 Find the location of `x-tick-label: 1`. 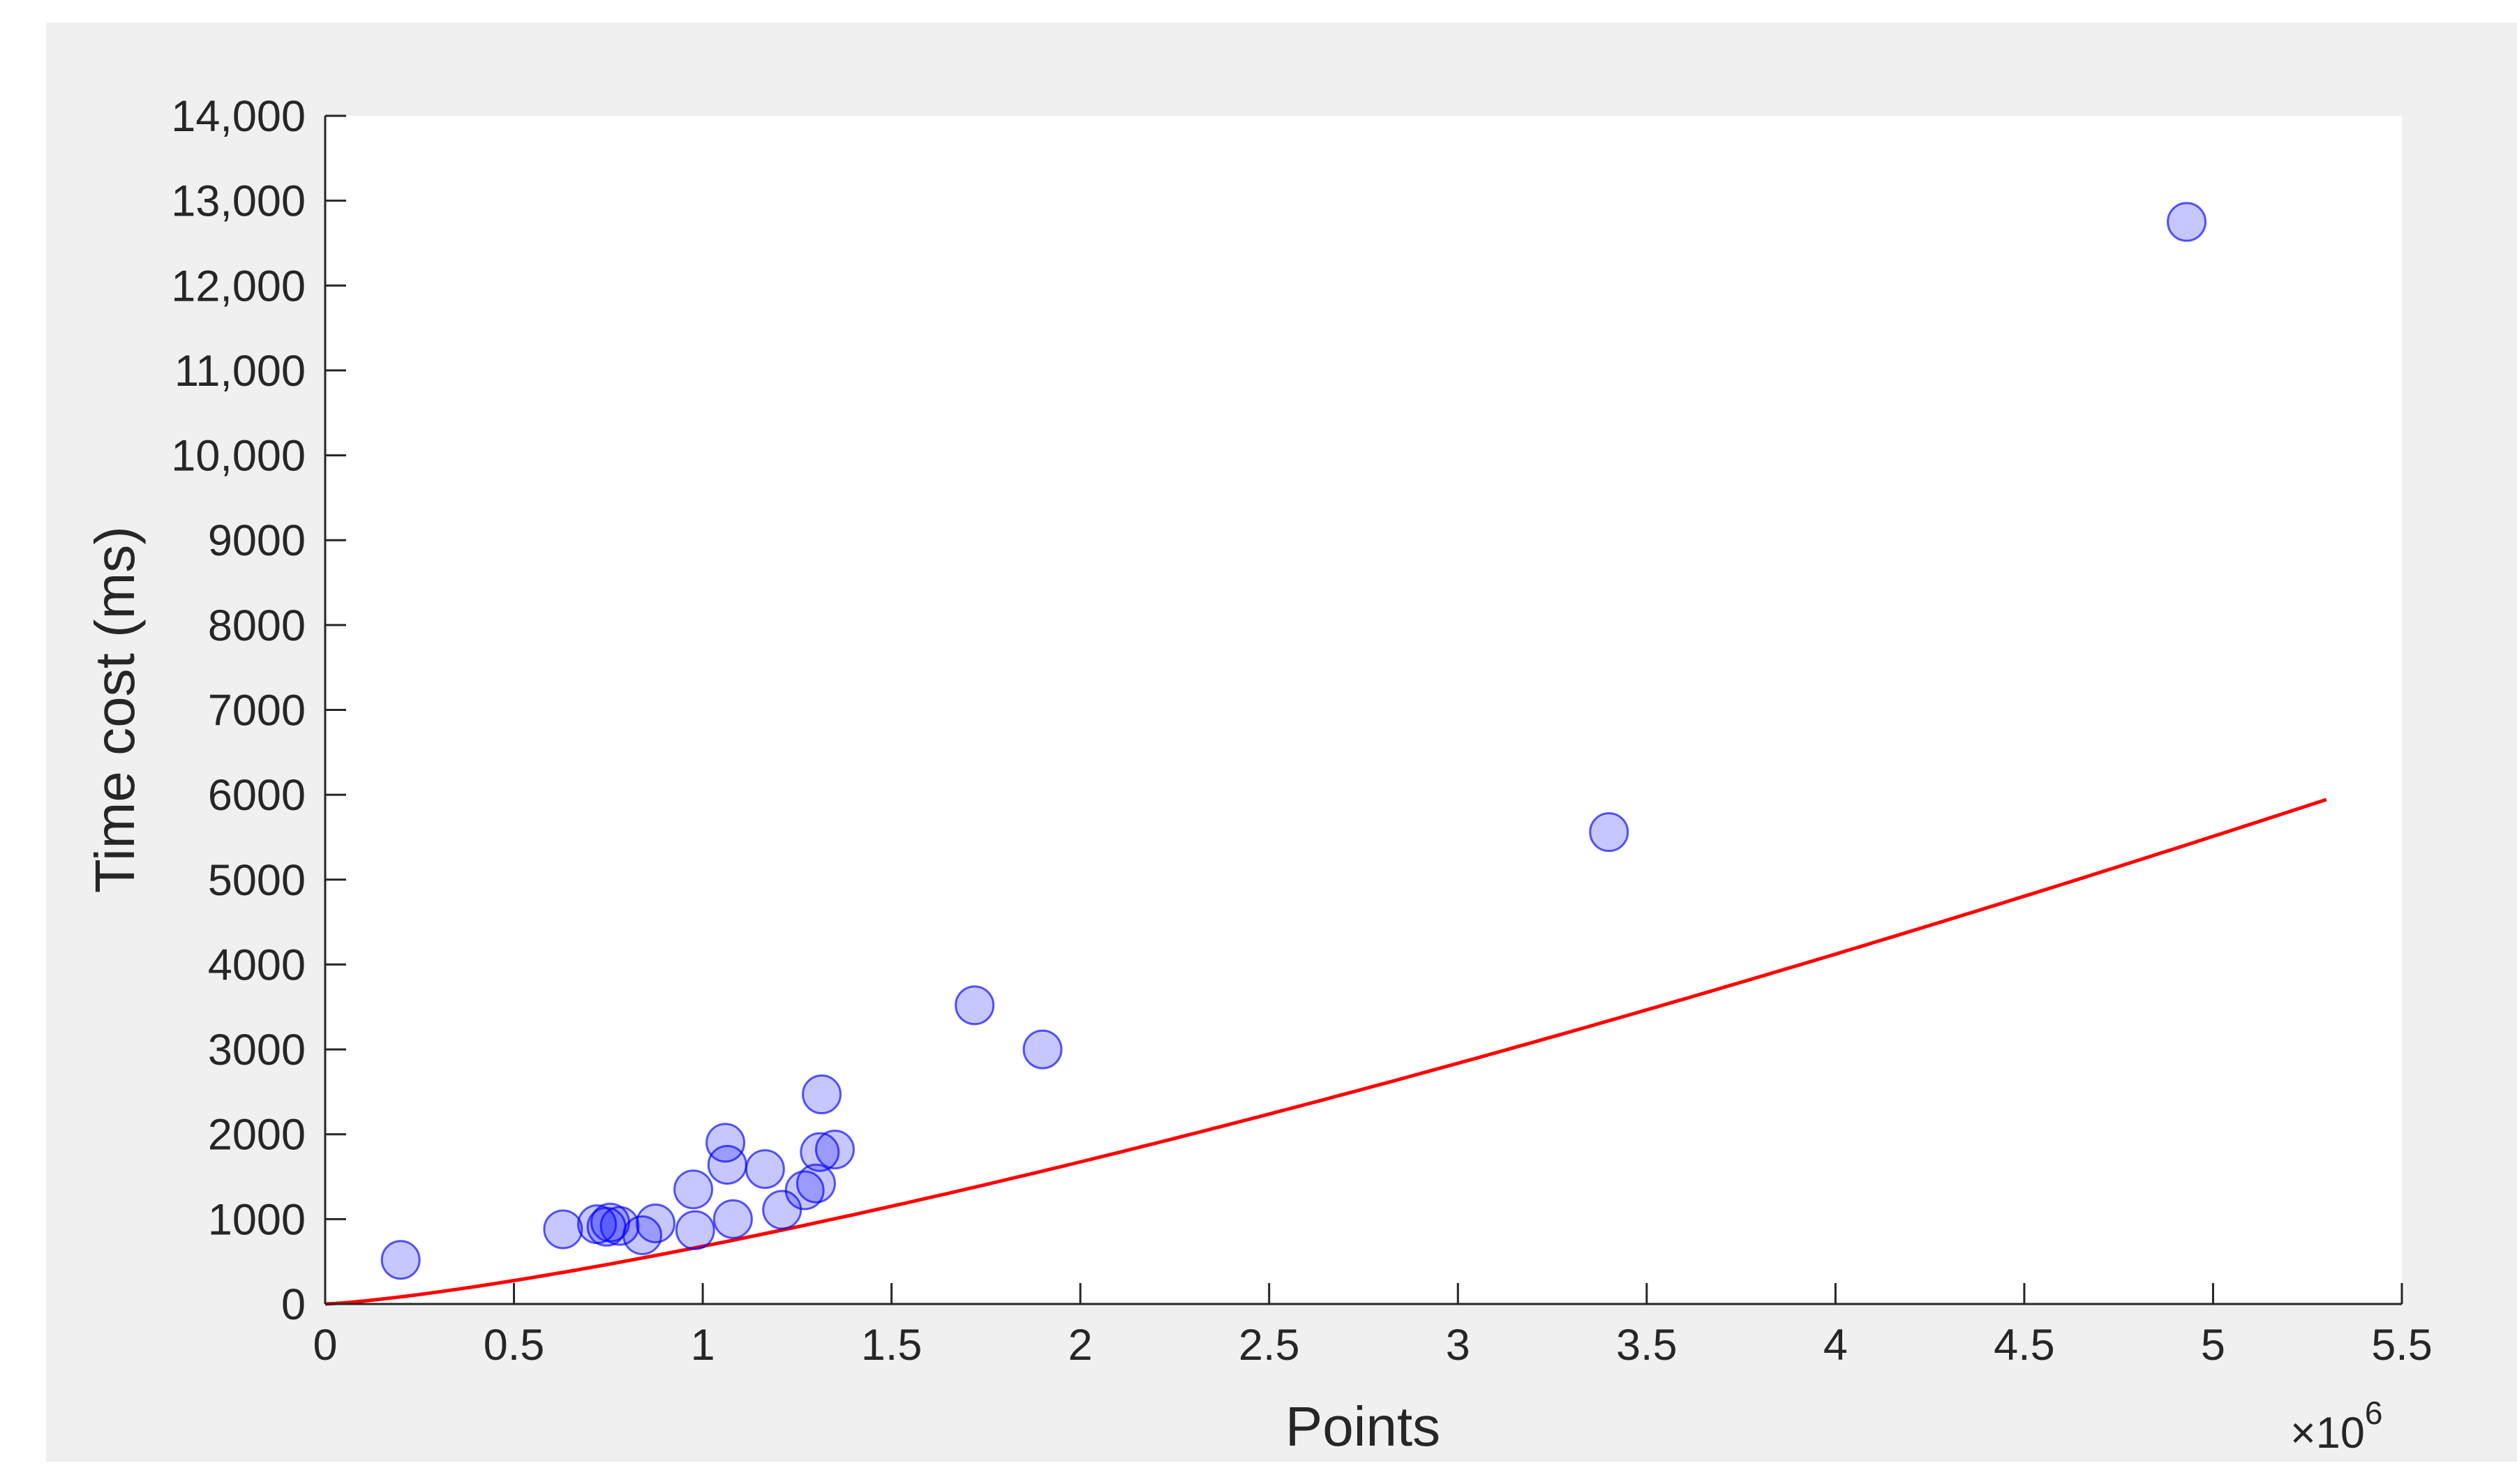

x-tick-label: 1 is located at coordinates (703, 1345).